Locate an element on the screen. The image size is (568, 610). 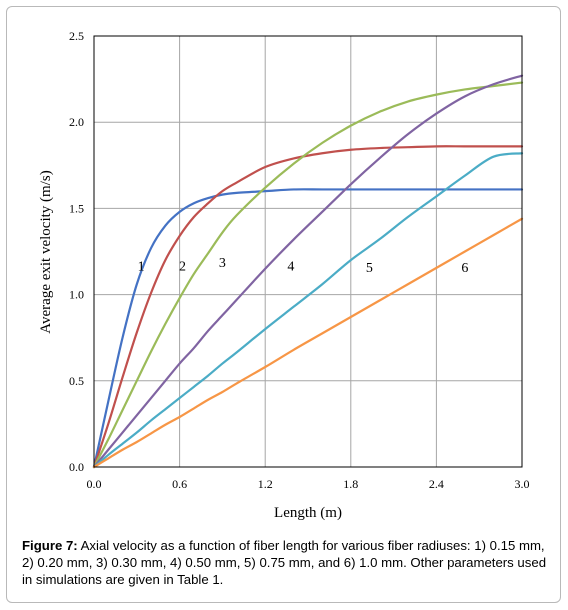
x-axis-label: Length (m) is located at coordinates (308, 513).